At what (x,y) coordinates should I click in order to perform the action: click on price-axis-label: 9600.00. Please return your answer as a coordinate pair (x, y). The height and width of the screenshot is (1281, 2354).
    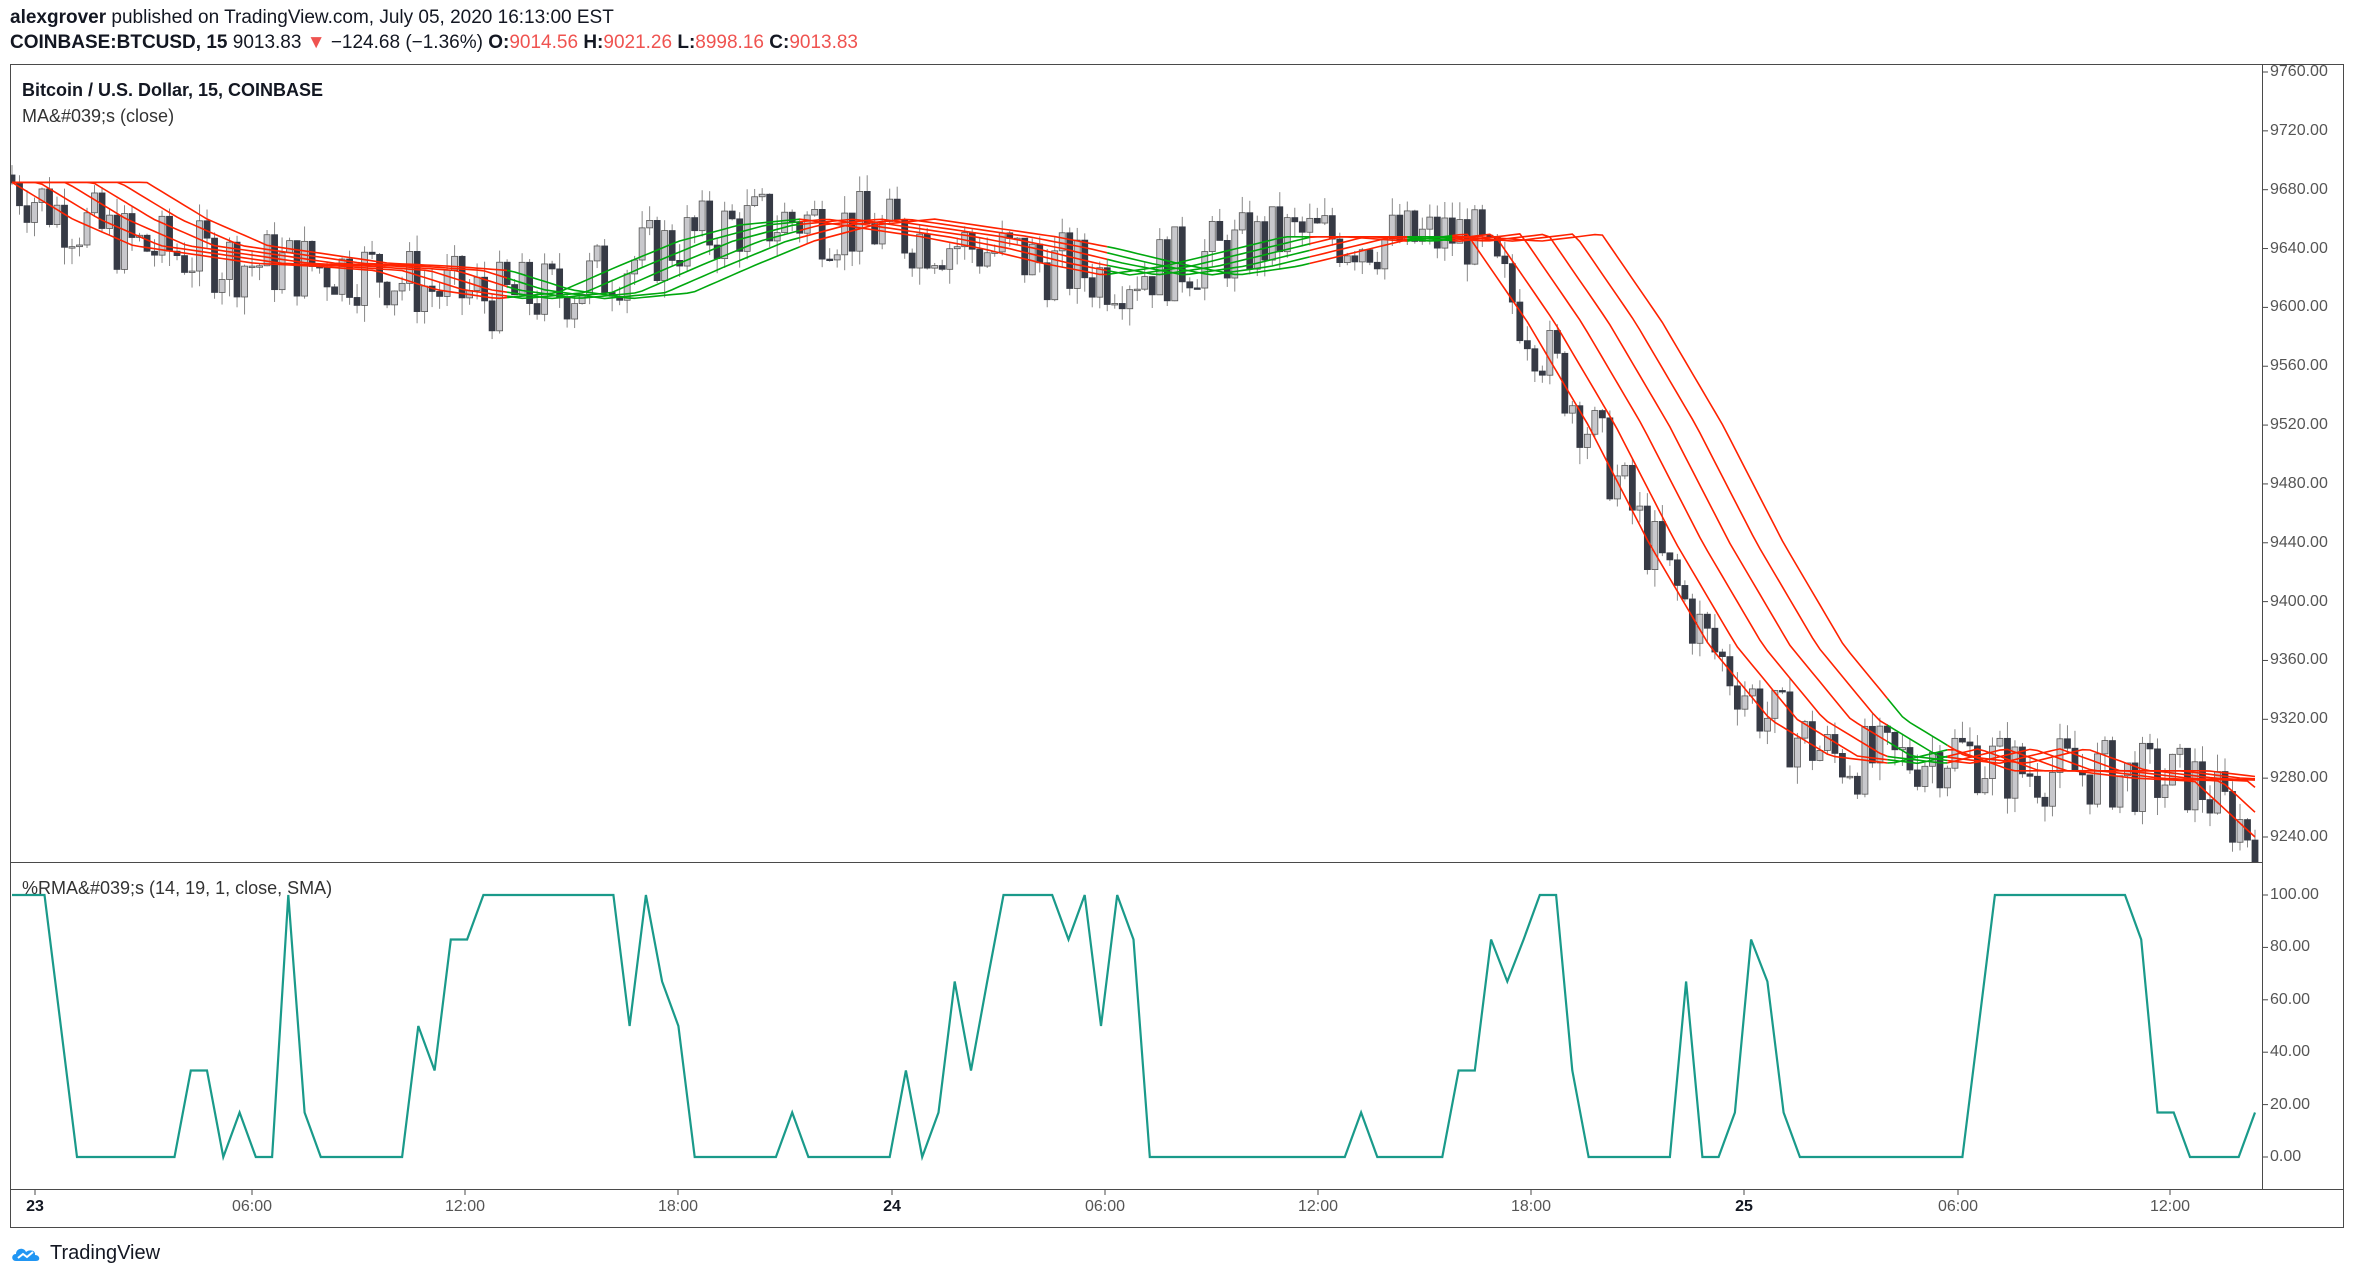
    Looking at the image, I should click on (2299, 307).